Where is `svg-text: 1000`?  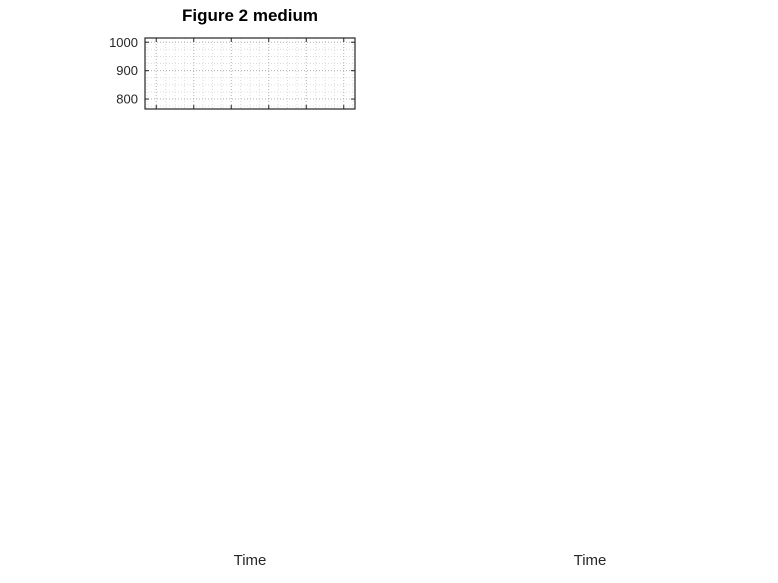 svg-text: 1000 is located at coordinates (123, 42).